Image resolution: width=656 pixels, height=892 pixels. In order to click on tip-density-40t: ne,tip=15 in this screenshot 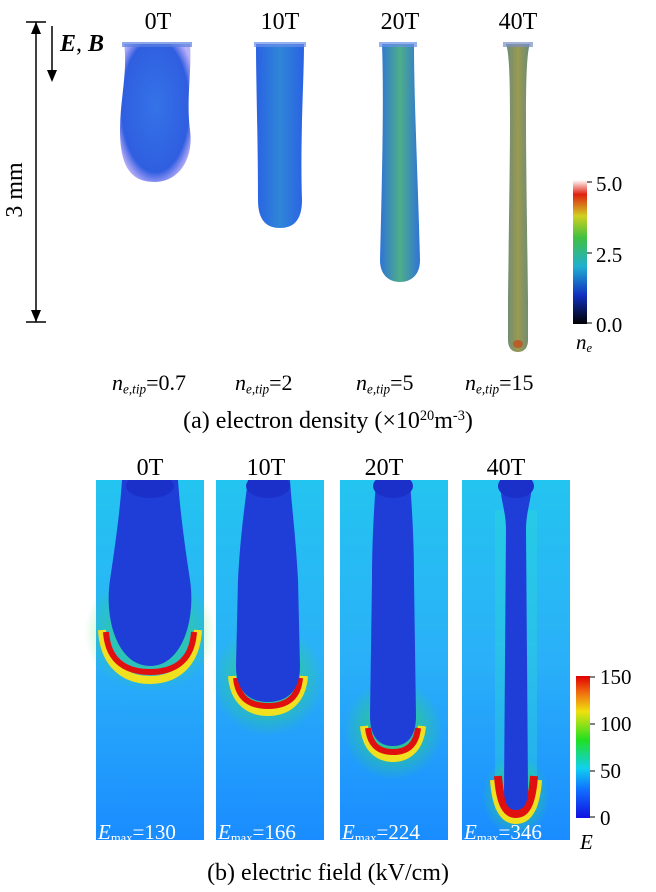, I will do `click(499, 383)`.